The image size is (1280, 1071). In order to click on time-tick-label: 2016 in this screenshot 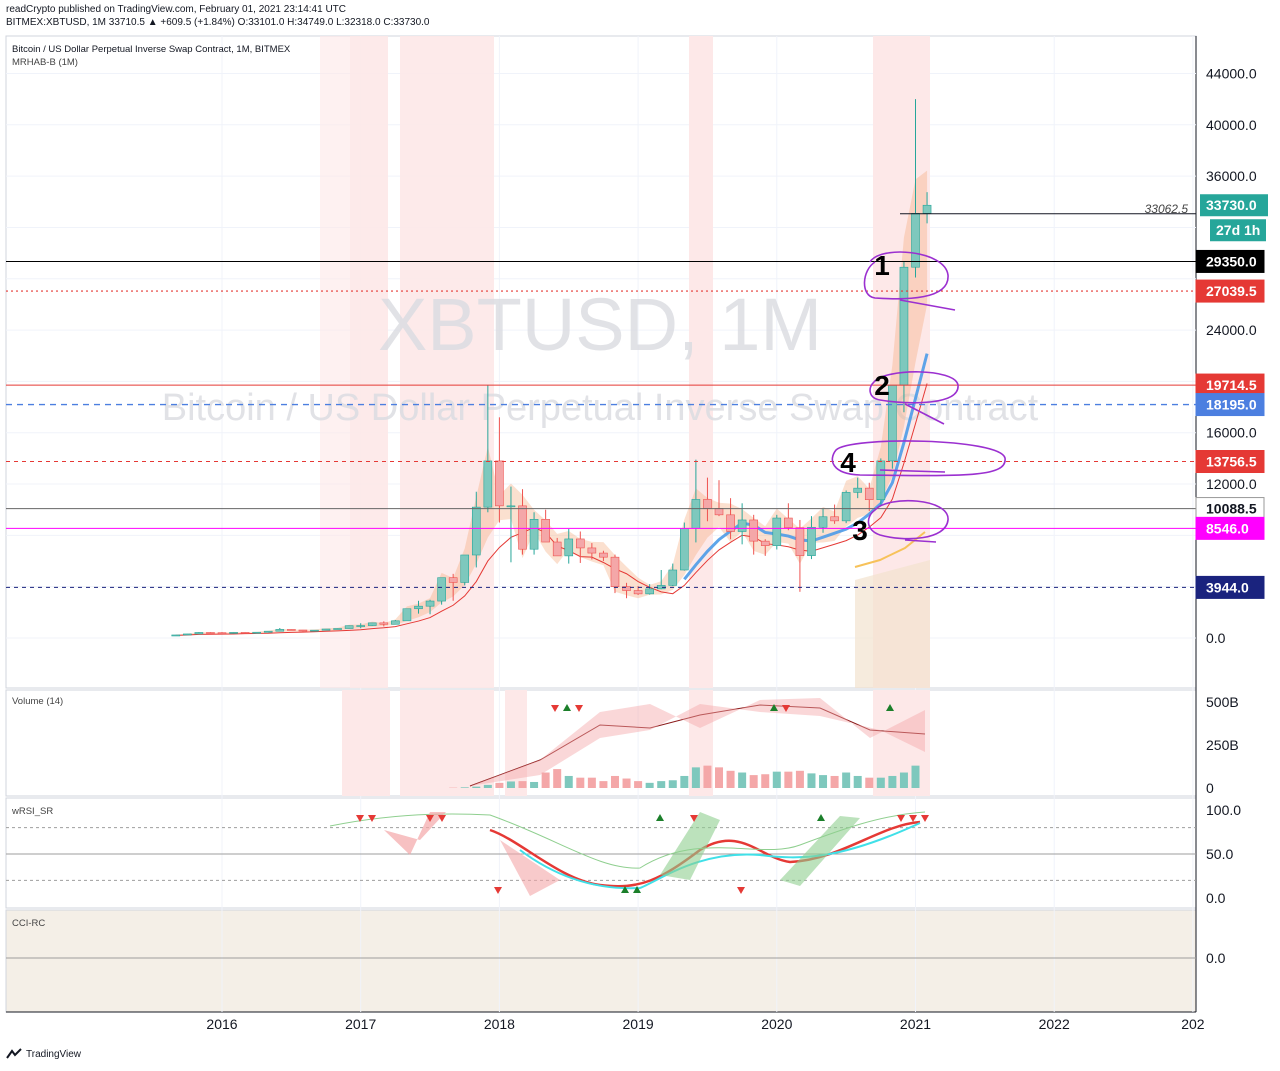, I will do `click(221, 1024)`.